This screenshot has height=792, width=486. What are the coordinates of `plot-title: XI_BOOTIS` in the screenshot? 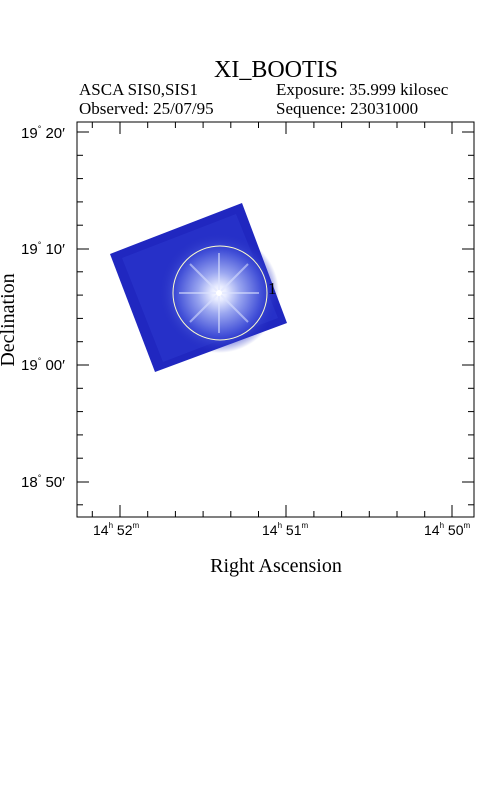 It's located at (276, 70).